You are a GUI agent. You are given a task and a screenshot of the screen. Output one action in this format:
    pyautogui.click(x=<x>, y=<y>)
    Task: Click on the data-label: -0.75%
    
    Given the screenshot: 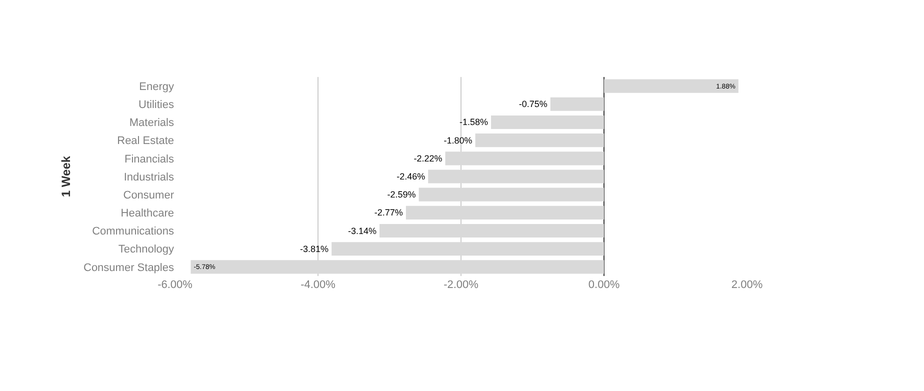 What is the action you would take?
    pyautogui.click(x=533, y=104)
    